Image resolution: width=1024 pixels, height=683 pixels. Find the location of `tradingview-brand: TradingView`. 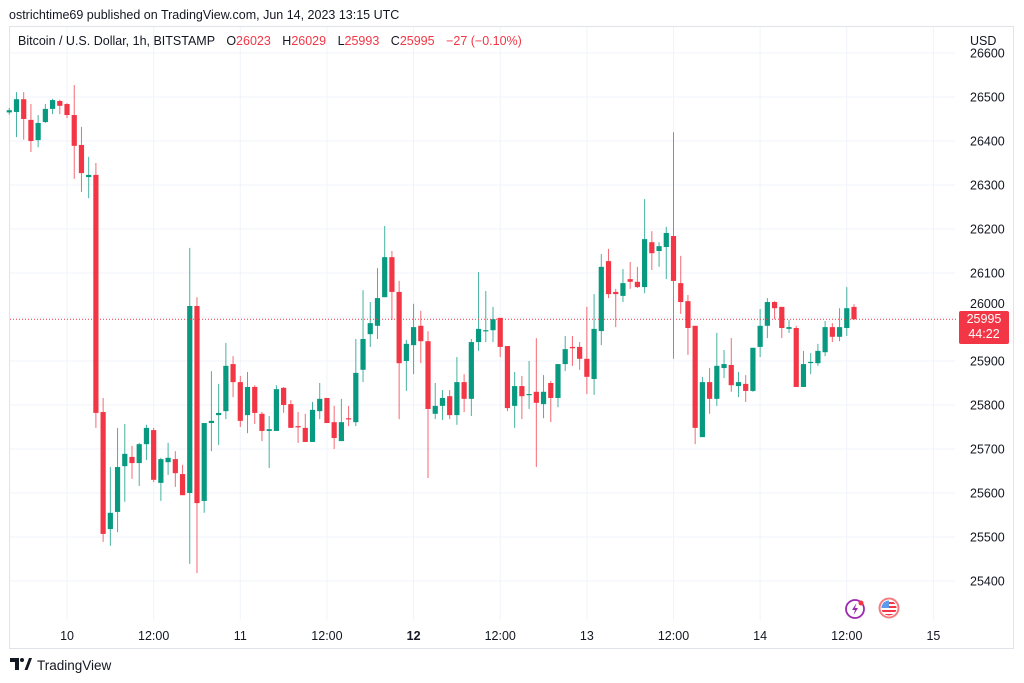

tradingview-brand: TradingView is located at coordinates (74, 665).